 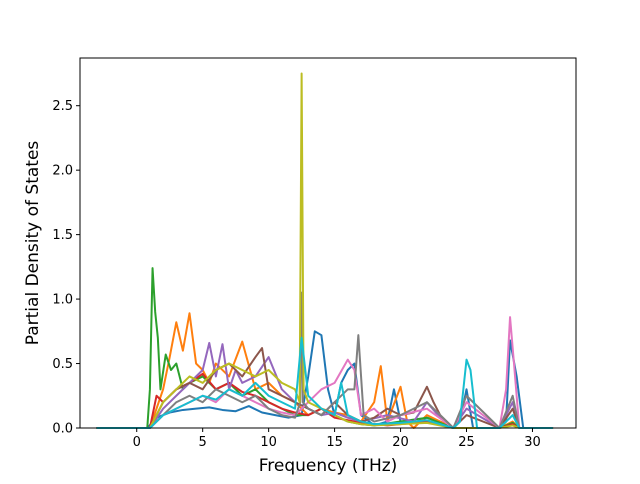 What do you see at coordinates (466, 442) in the screenshot?
I see `x-tick-label: 25` at bounding box center [466, 442].